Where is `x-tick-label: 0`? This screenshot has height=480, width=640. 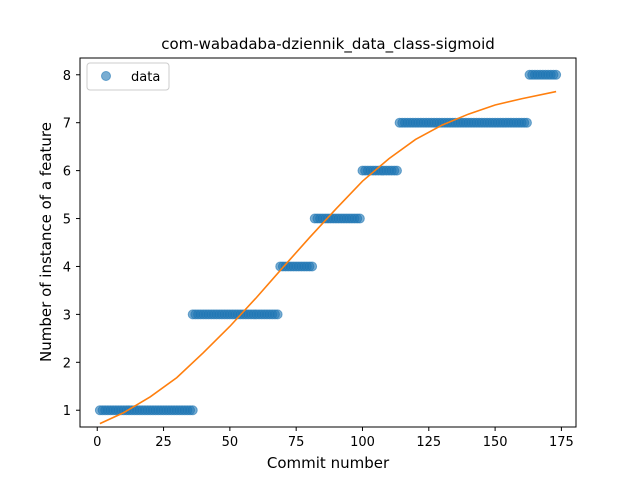
x-tick-label: 0 is located at coordinates (97, 442).